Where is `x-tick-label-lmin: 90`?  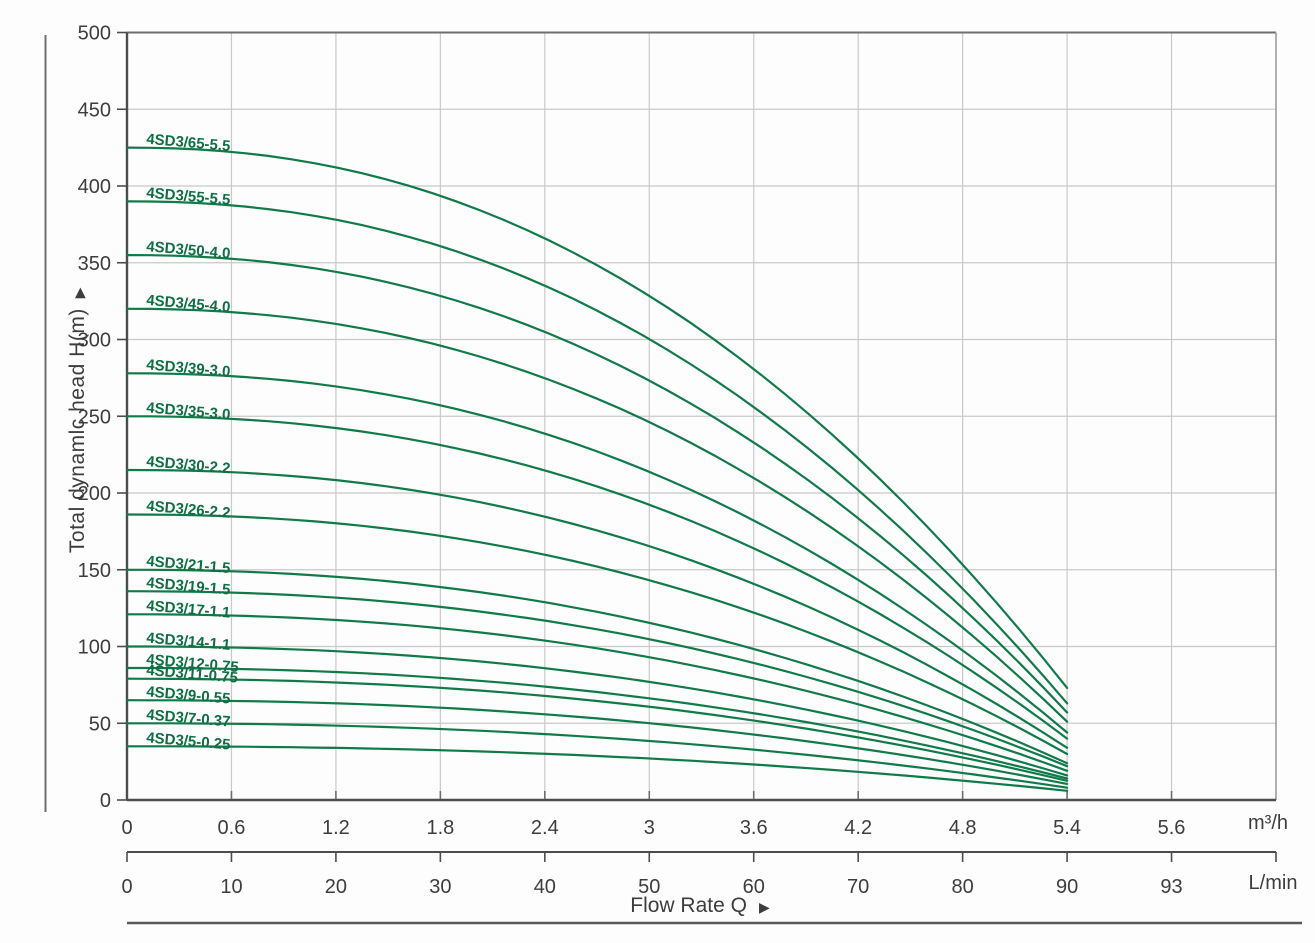
x-tick-label-lmin: 90 is located at coordinates (1067, 887).